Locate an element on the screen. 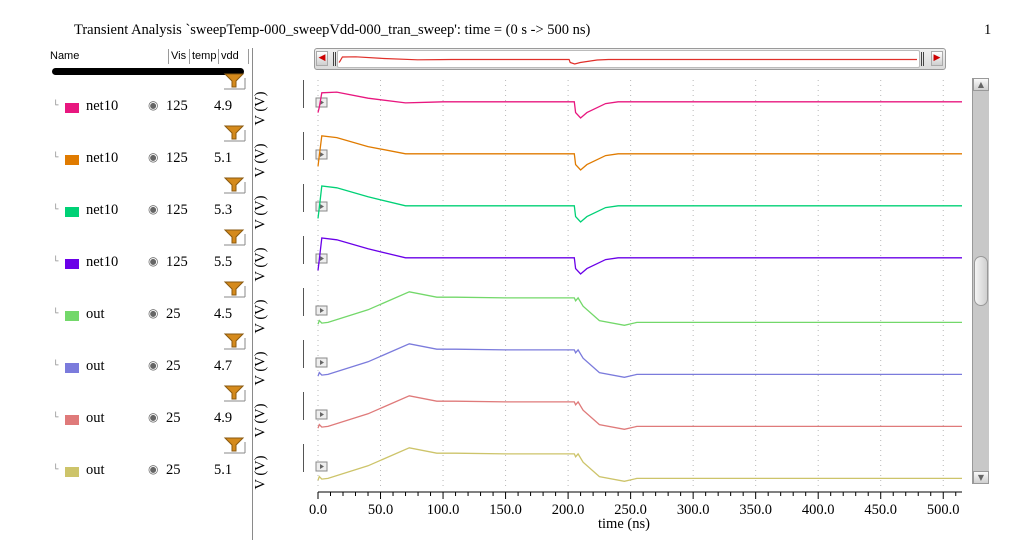 This screenshot has height=552, width=1013. overview-trace is located at coordinates (627, 60).